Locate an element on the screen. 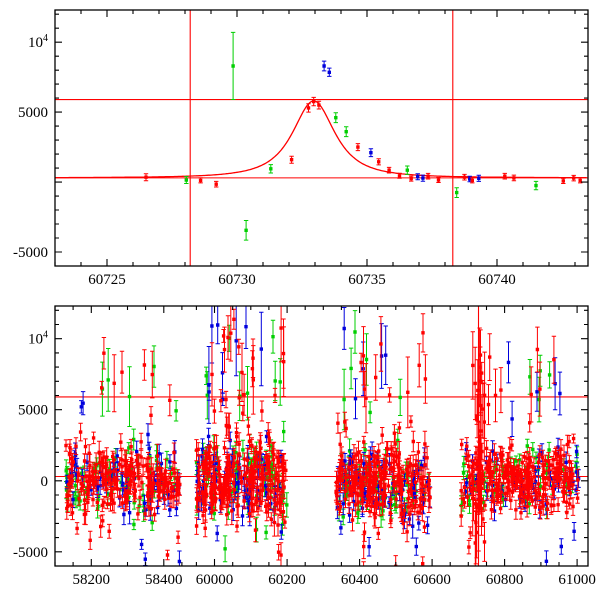  x-tick-label: 60735 is located at coordinates (367, 280).